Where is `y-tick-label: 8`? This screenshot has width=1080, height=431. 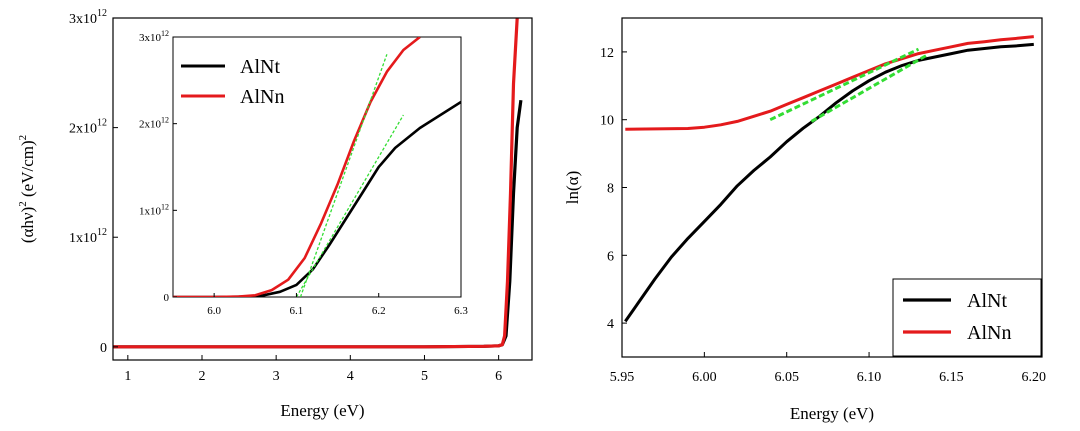 y-tick-label: 8 is located at coordinates (610, 189).